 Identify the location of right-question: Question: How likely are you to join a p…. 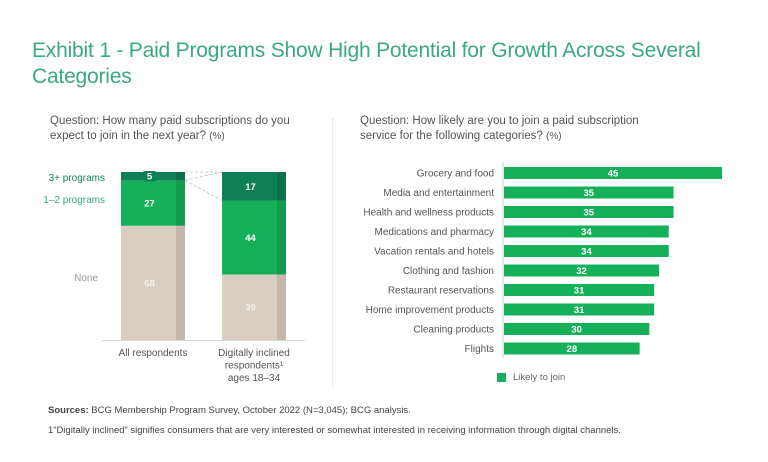
(510, 129).